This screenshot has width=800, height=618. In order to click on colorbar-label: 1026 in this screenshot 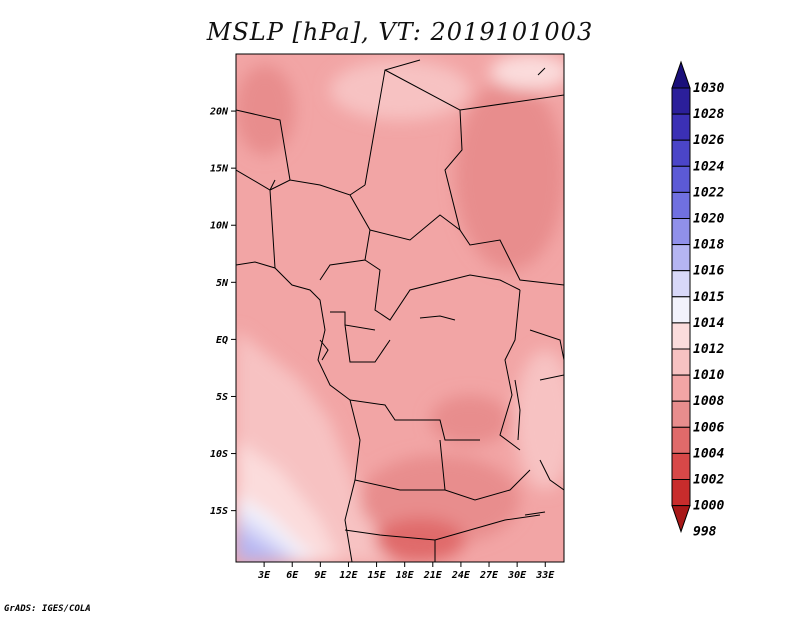, I will do `click(708, 140)`.